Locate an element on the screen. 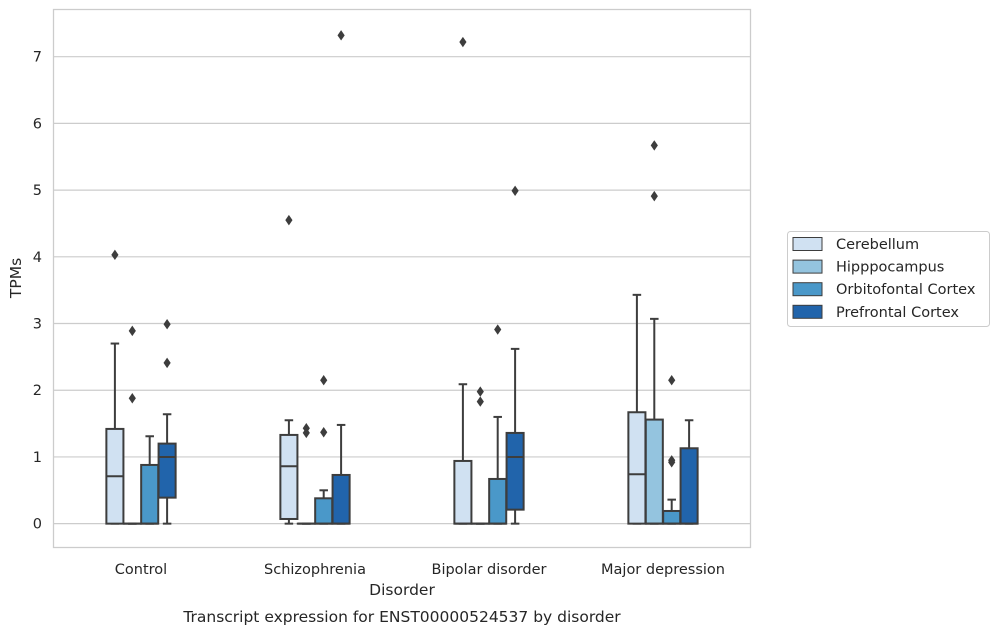  legend-item: Cerebellum is located at coordinates (855, 245).